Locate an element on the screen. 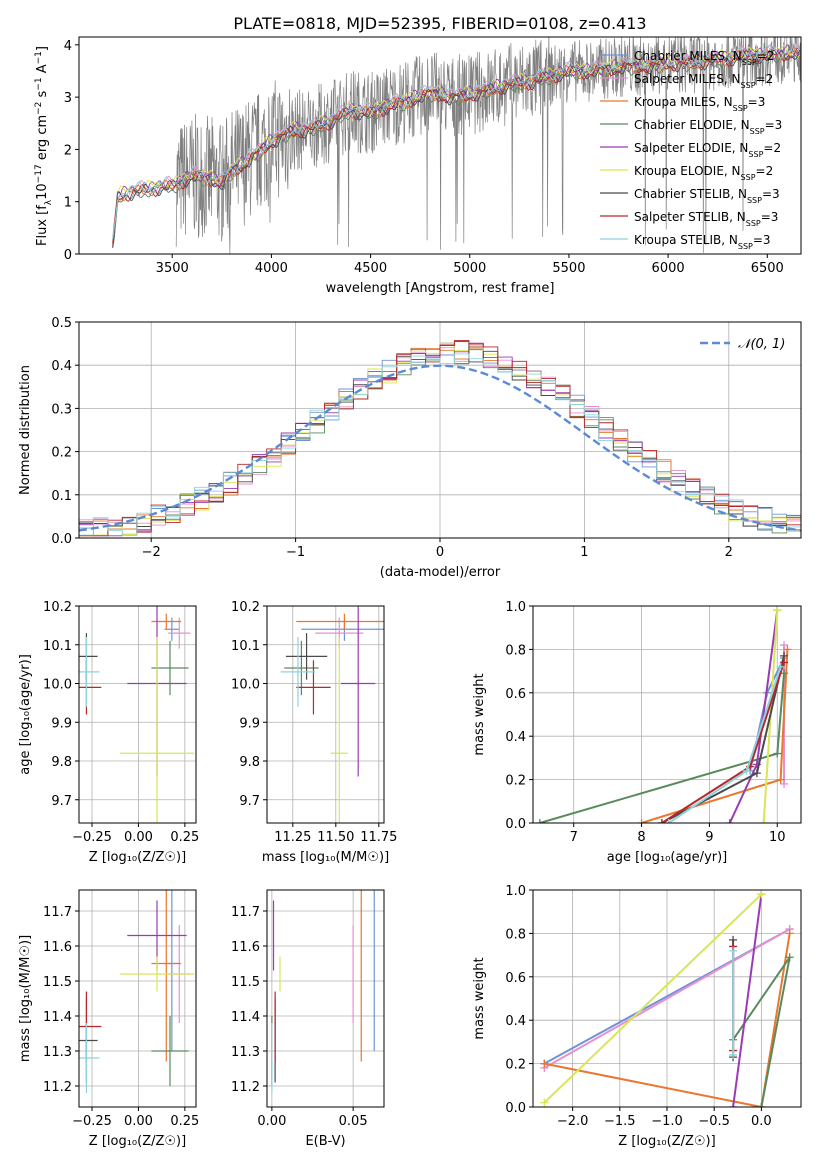 The height and width of the screenshot is (1170, 819). legend-label: Kroupa ELODIE, N is located at coordinates (687, 171).